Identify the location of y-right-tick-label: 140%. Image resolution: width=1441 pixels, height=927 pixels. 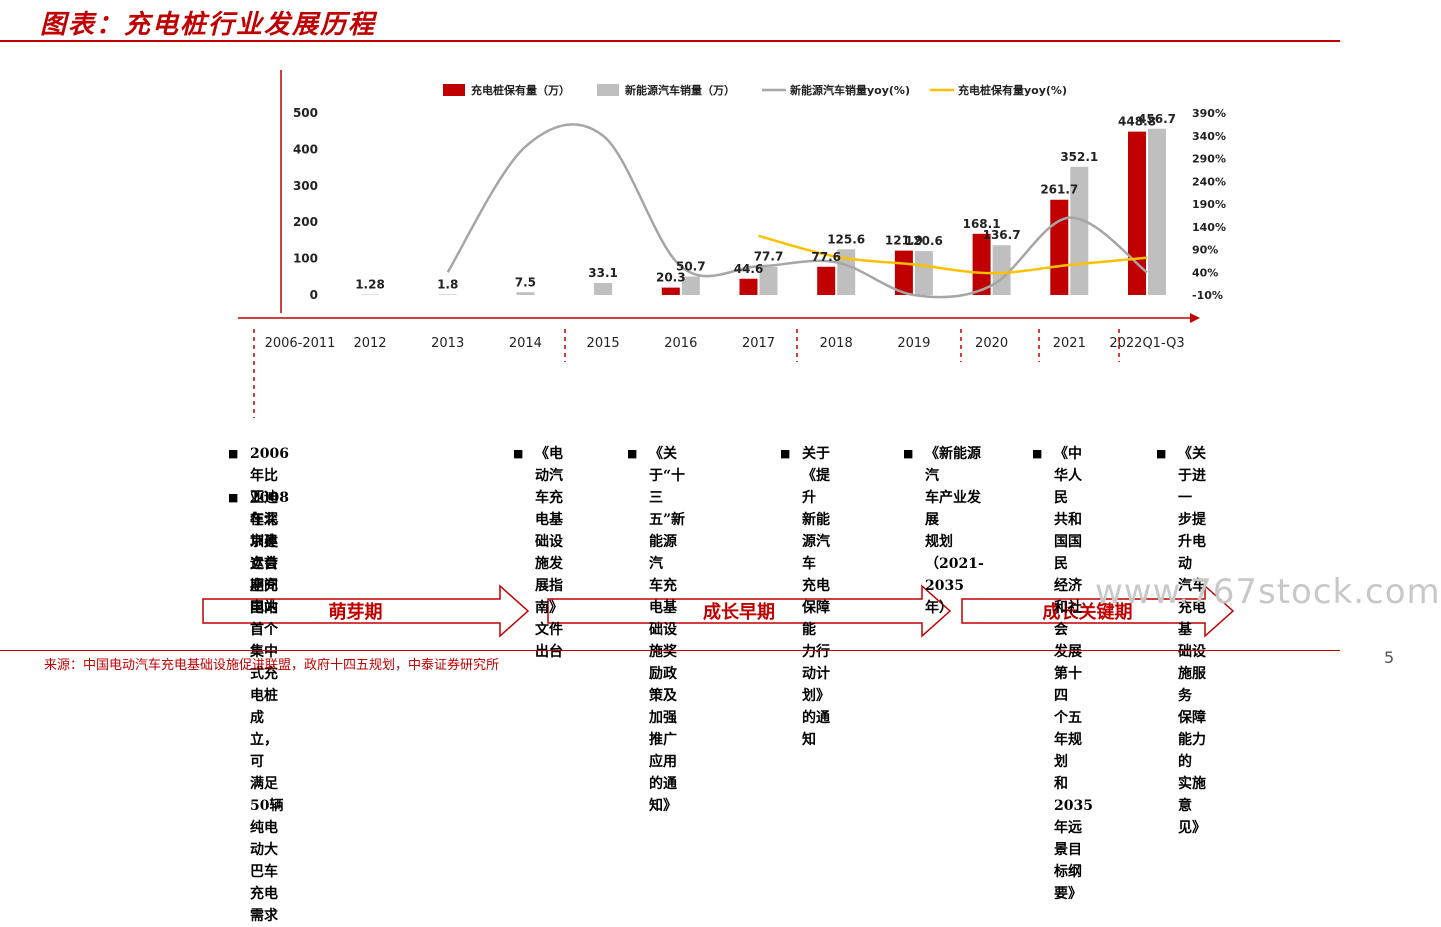
(1209, 227).